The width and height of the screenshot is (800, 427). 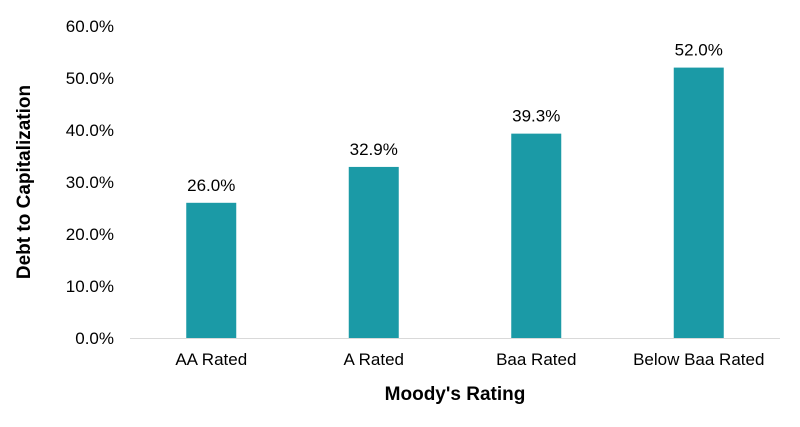 I want to click on y-tick-label: 40.0%, so click(x=90, y=130).